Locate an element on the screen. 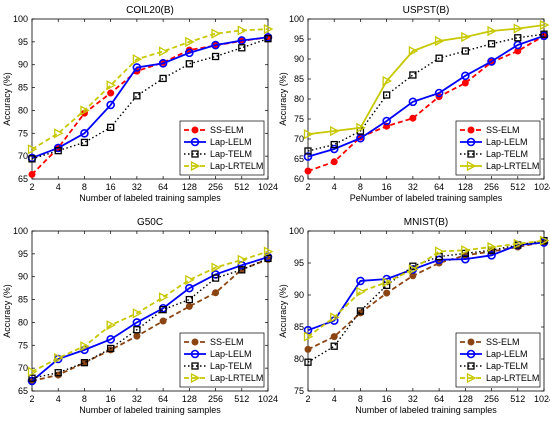 The image size is (550, 432). y-tick-label: 85 is located at coordinates (23, 88).